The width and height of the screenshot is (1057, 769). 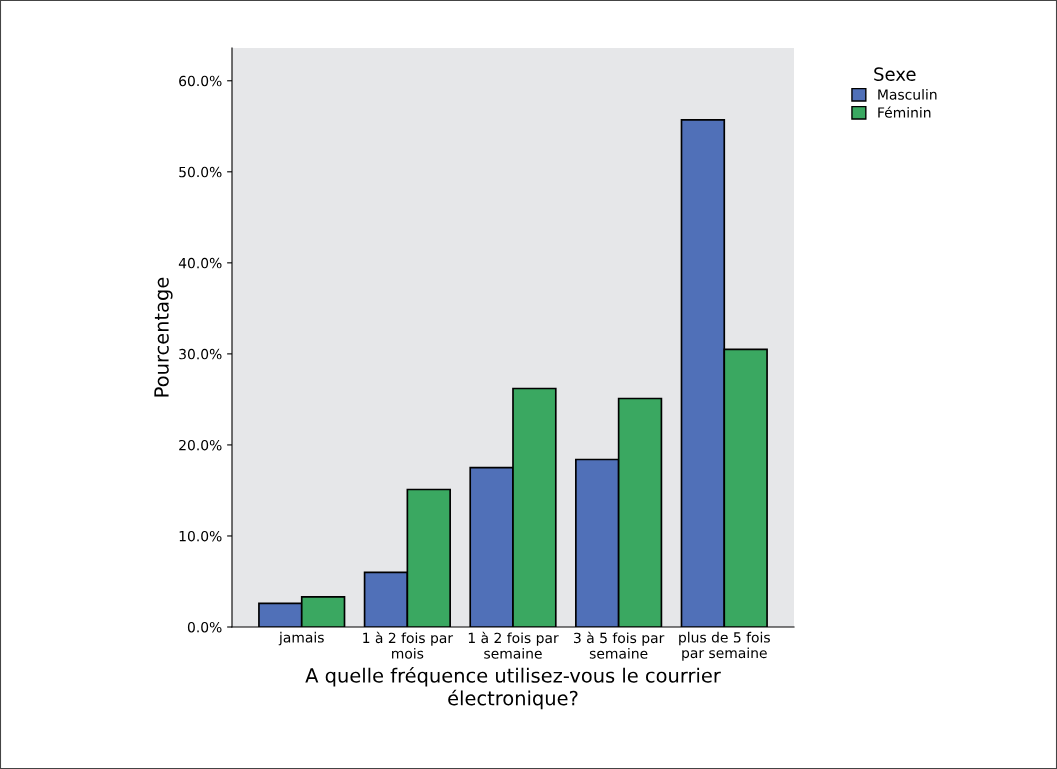 I want to click on x-tick-label: plus de 5 fois par semaine, so click(x=724, y=646).